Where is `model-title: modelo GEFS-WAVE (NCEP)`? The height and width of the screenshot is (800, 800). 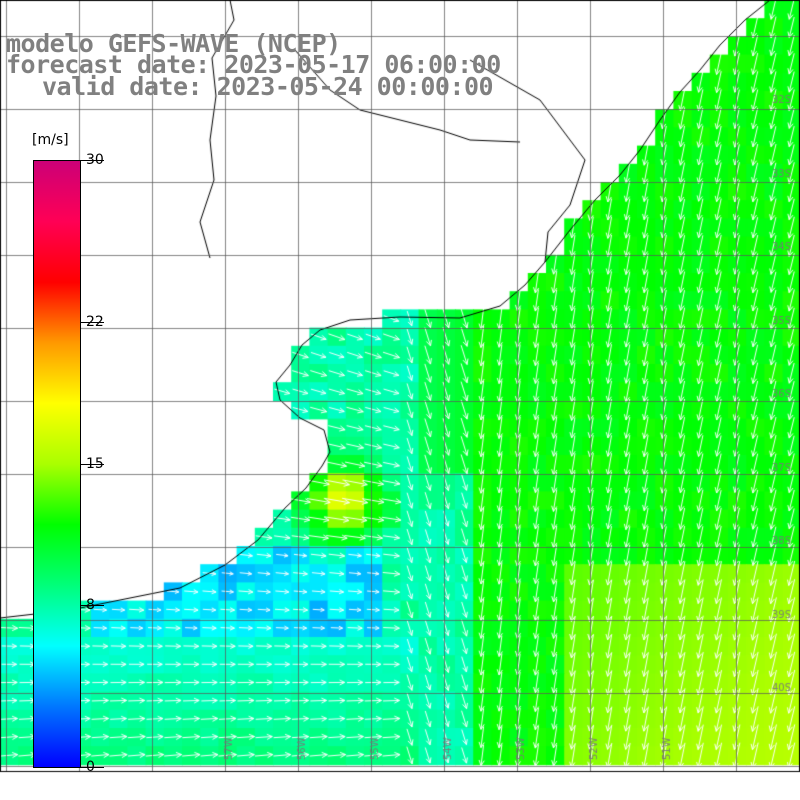 model-title: modelo GEFS-WAVE (NCEP) is located at coordinates (173, 43).